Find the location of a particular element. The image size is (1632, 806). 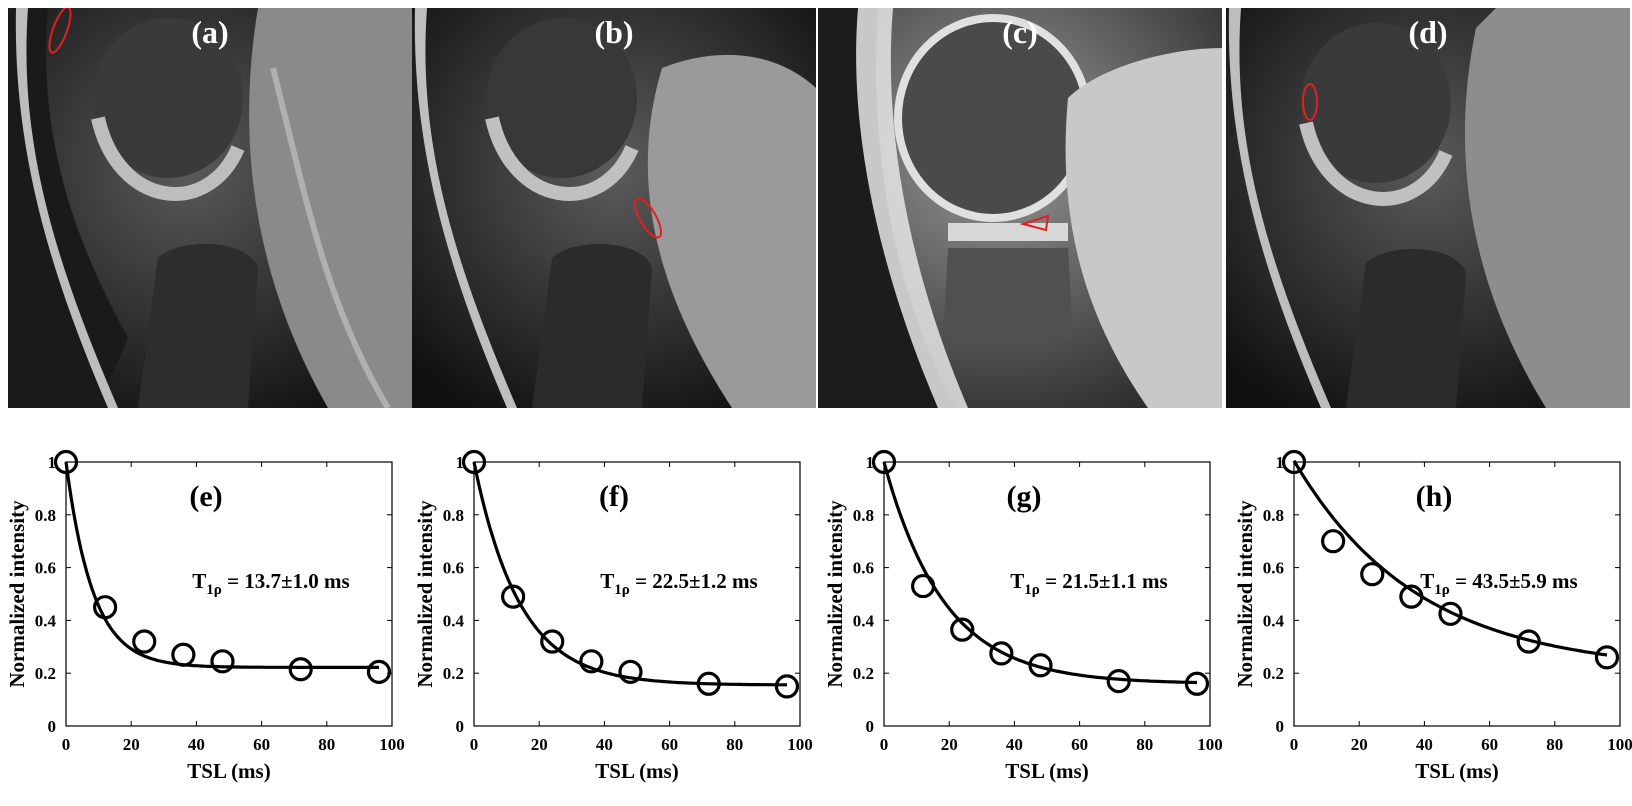

x-tick-label: 40 is located at coordinates (1014, 744).